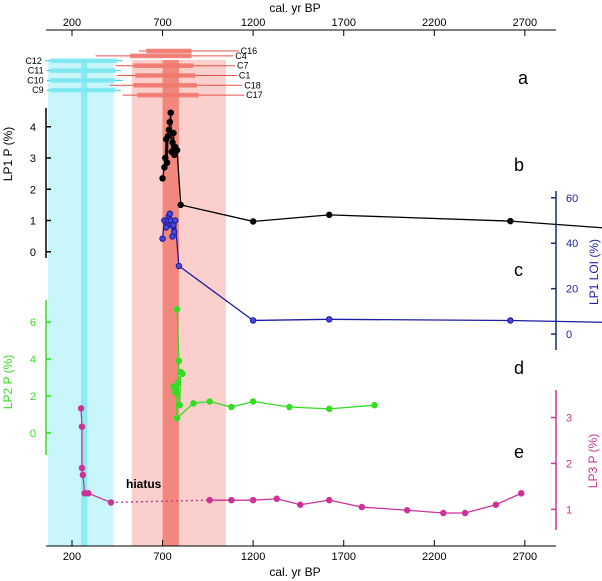 This screenshot has height=581, width=602. What do you see at coordinates (572, 290) in the screenshot?
I see `y-tick-label: 20` at bounding box center [572, 290].